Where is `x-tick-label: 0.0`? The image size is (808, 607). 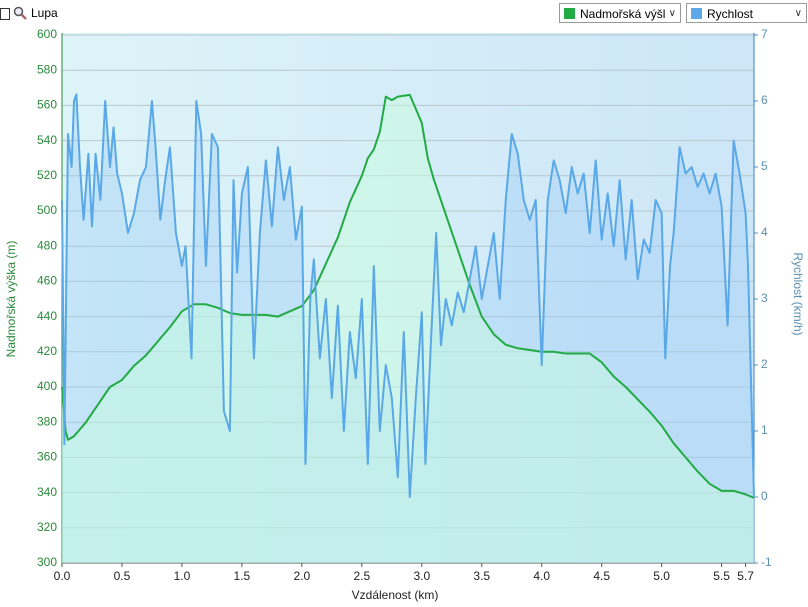 x-tick-label: 0.0 is located at coordinates (62, 576).